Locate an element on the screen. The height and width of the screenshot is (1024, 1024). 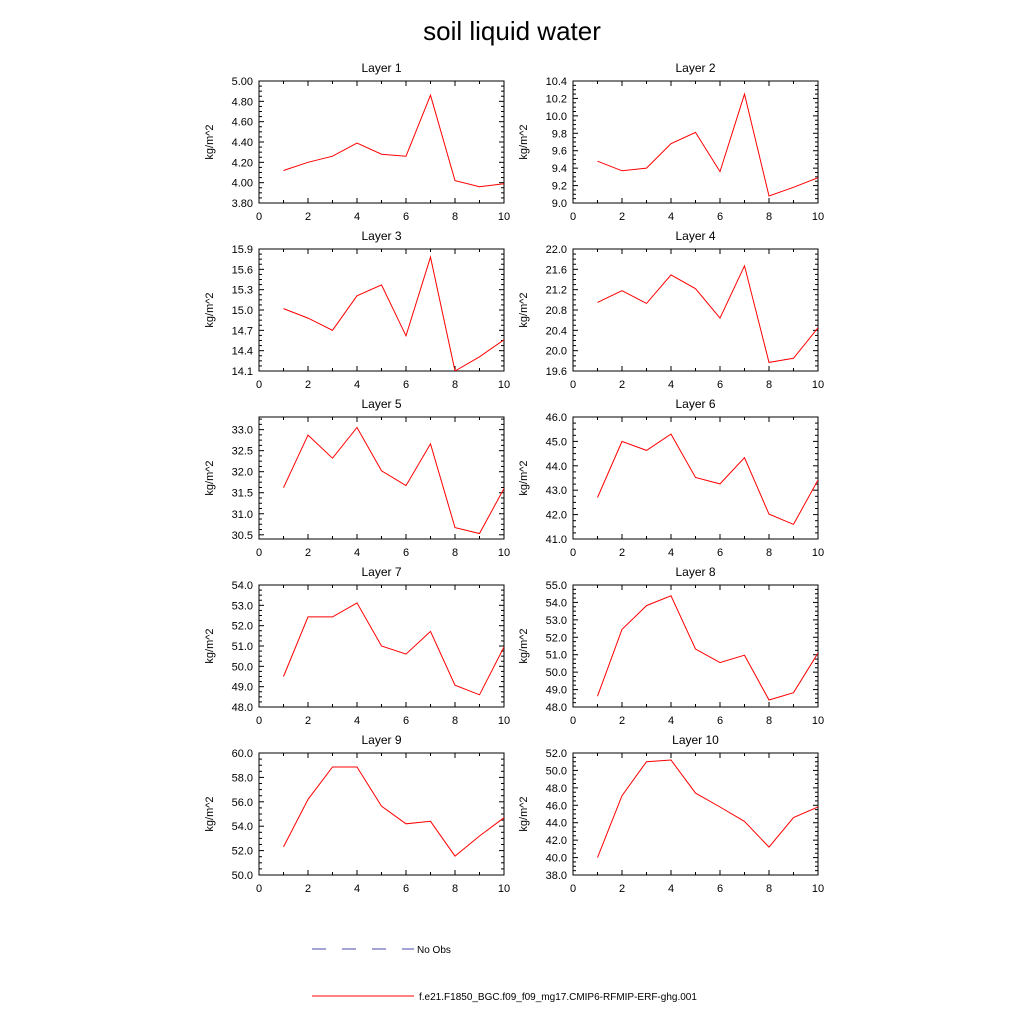
y-tick-label: 4.40 is located at coordinates (242, 143).